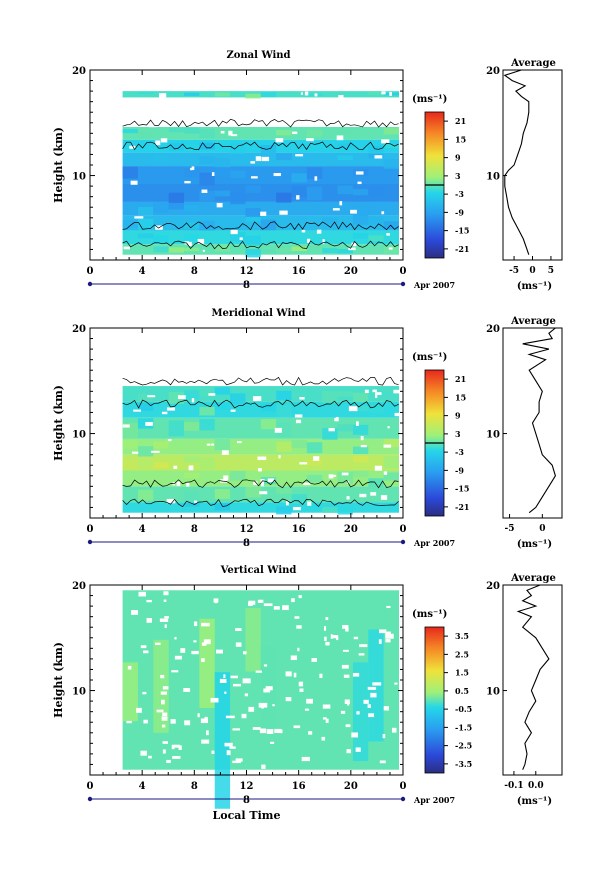  Describe the element at coordinates (246, 285) in the screenshot. I see `date-marker: 8` at that location.